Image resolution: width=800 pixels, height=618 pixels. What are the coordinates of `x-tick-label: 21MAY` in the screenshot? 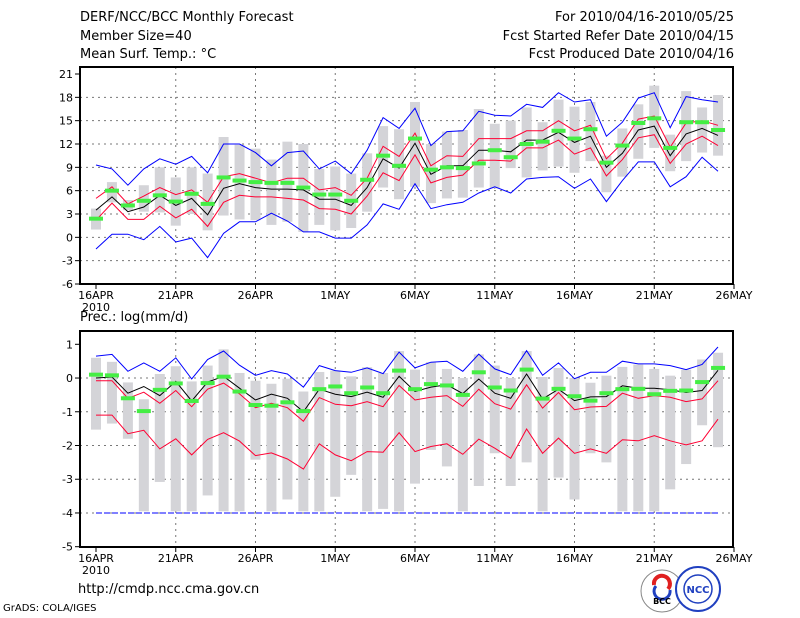 It's located at (654, 295).